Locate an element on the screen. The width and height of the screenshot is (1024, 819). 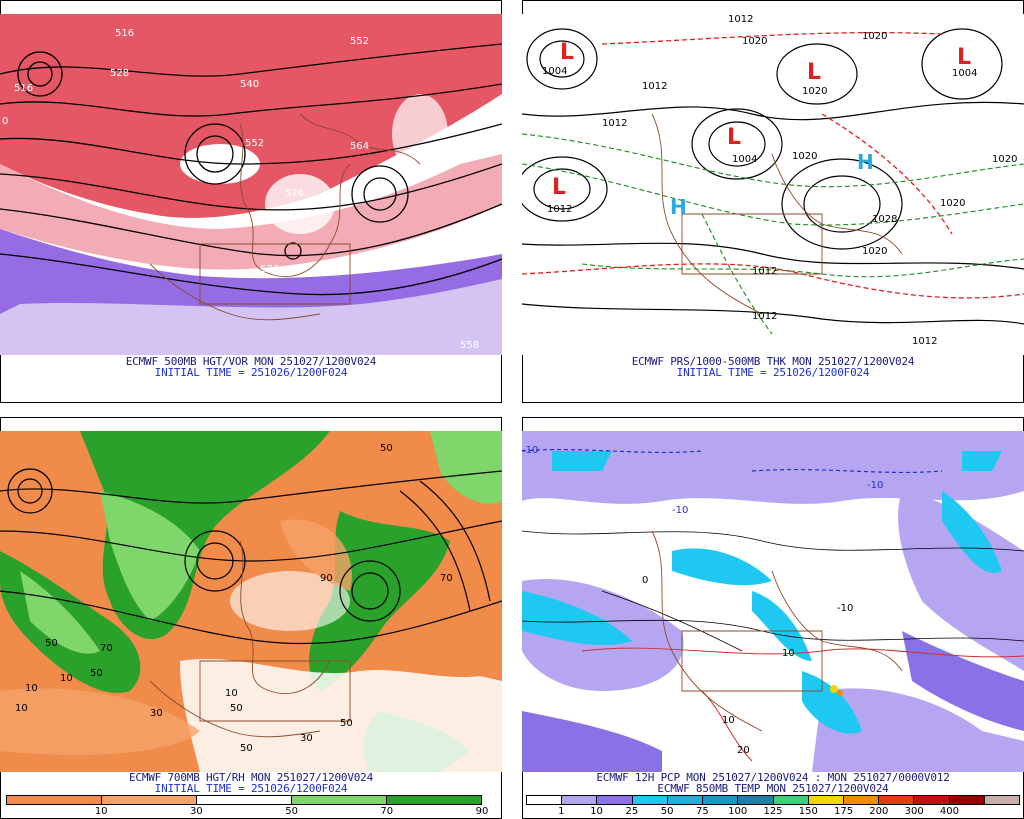
rh-colorbar is located at coordinates (244, 800).